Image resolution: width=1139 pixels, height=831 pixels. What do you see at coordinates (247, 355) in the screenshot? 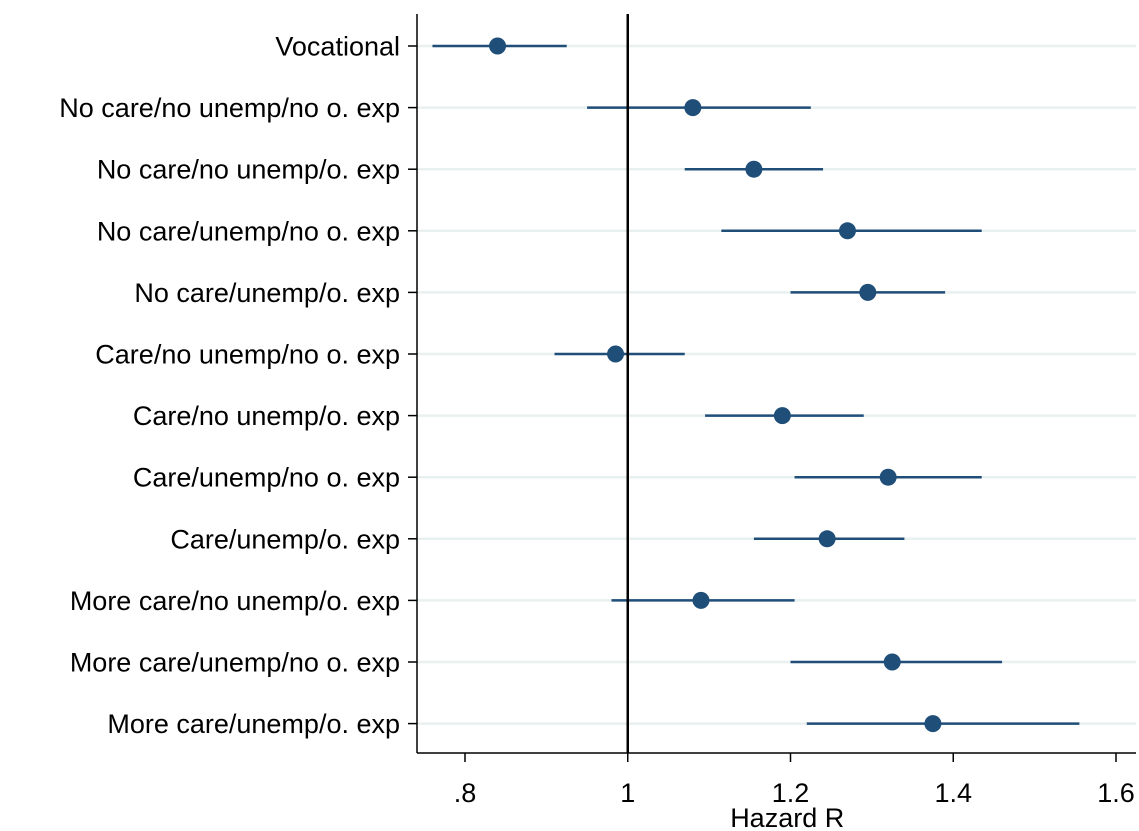
I see `category-label: Care/no unemp/no o. exp` at bounding box center [247, 355].